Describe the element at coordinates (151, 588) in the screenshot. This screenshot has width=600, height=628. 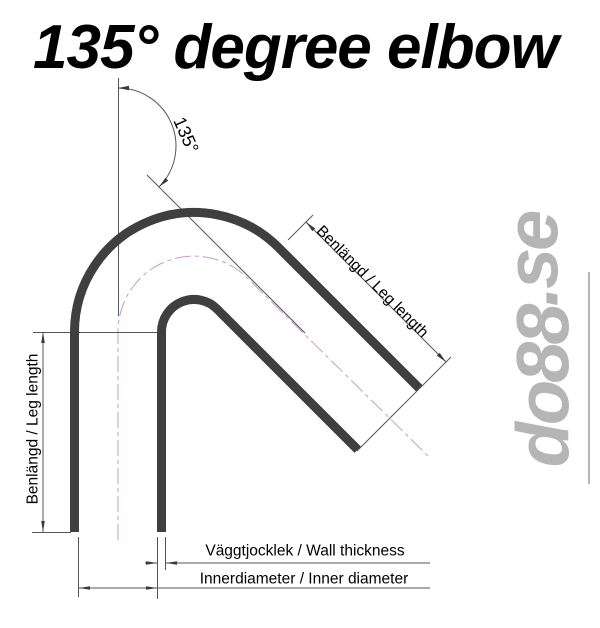
I see `inner-diameter-arrow-right` at that location.